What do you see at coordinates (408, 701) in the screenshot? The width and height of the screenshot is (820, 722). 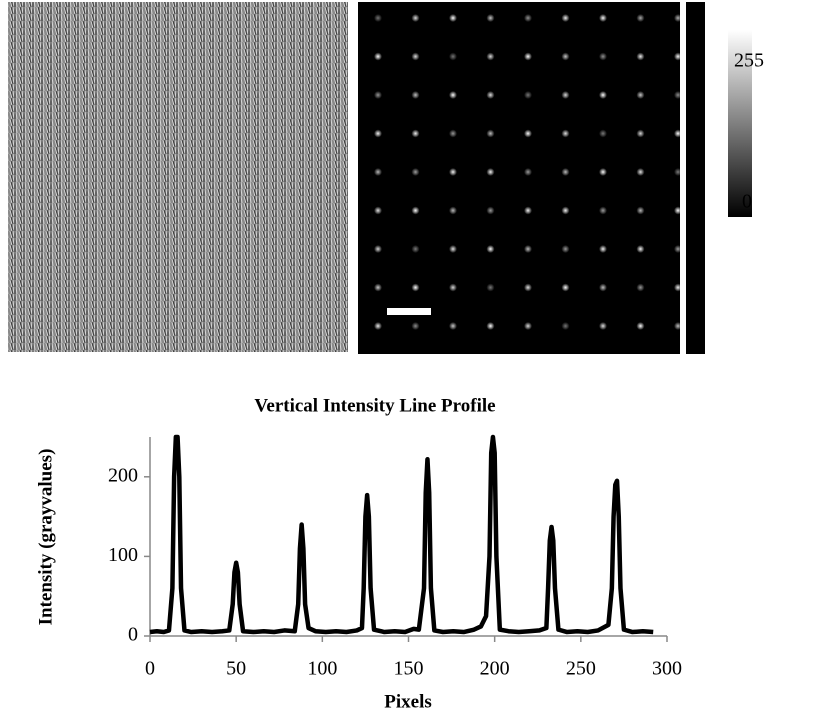 I see `x-axis-label: Pixels` at bounding box center [408, 701].